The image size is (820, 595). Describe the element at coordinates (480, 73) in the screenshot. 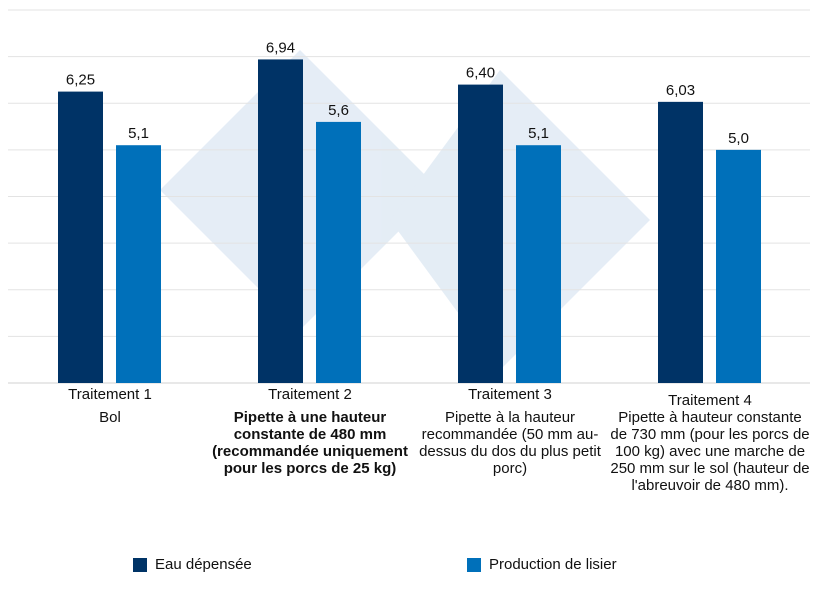

I see `data-label: 6,40` at that location.